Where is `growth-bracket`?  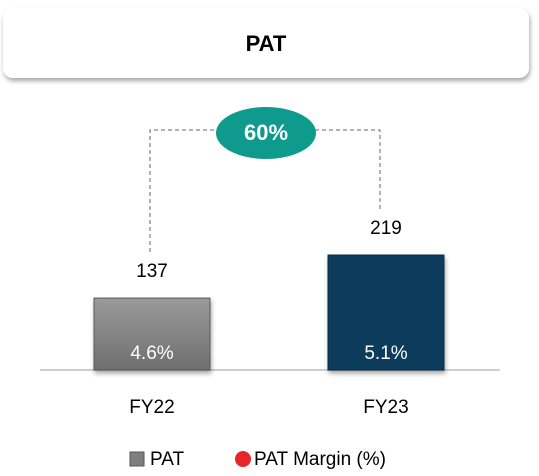 growth-bracket is located at coordinates (265, 190).